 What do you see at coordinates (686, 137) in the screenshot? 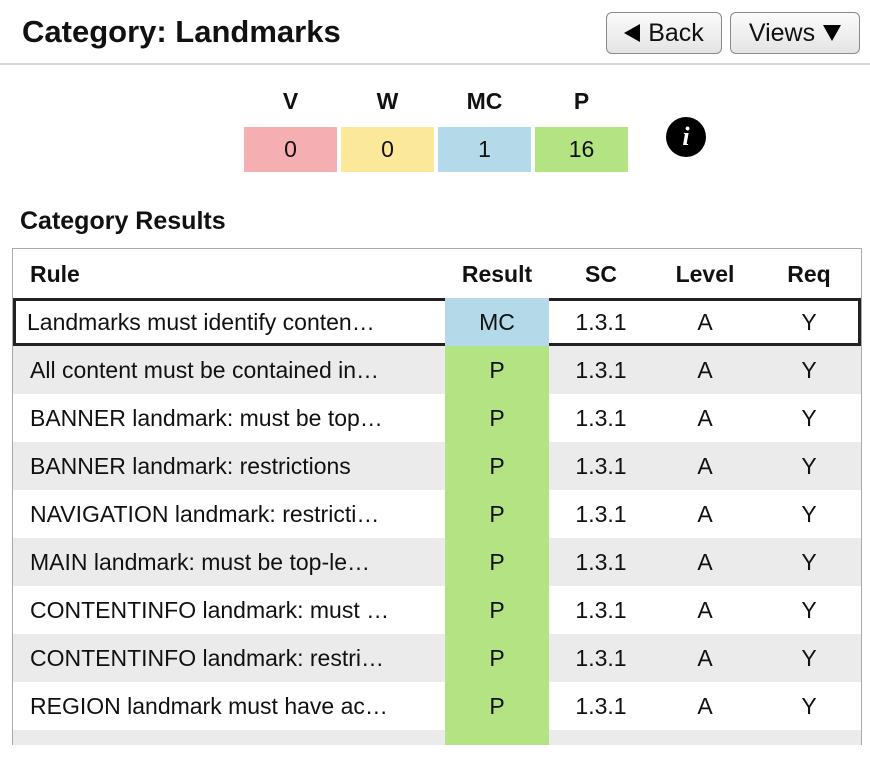
I see `info-button: i` at bounding box center [686, 137].